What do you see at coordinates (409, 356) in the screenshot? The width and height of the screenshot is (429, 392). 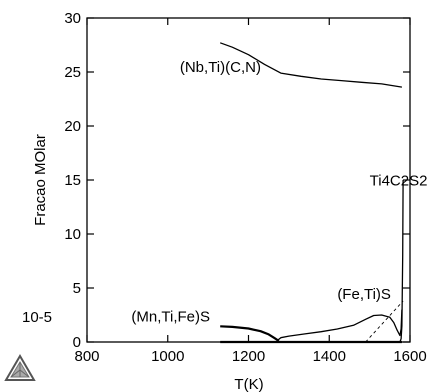 I see `x-tick-label: 1600` at bounding box center [409, 356].